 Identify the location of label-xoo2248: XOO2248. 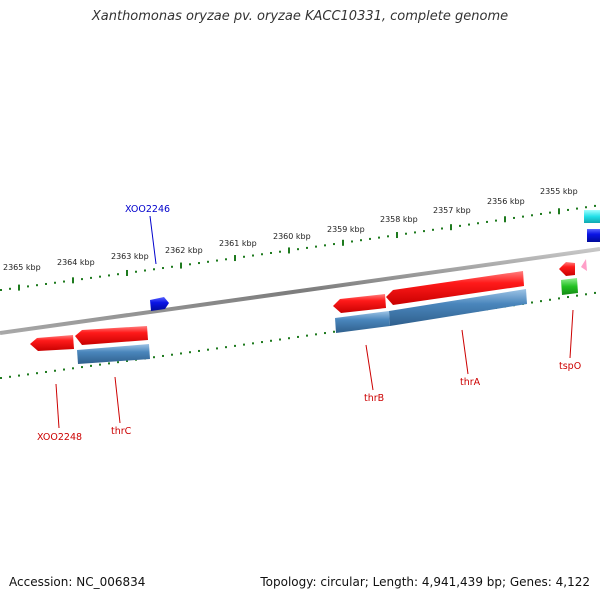
(59, 437).